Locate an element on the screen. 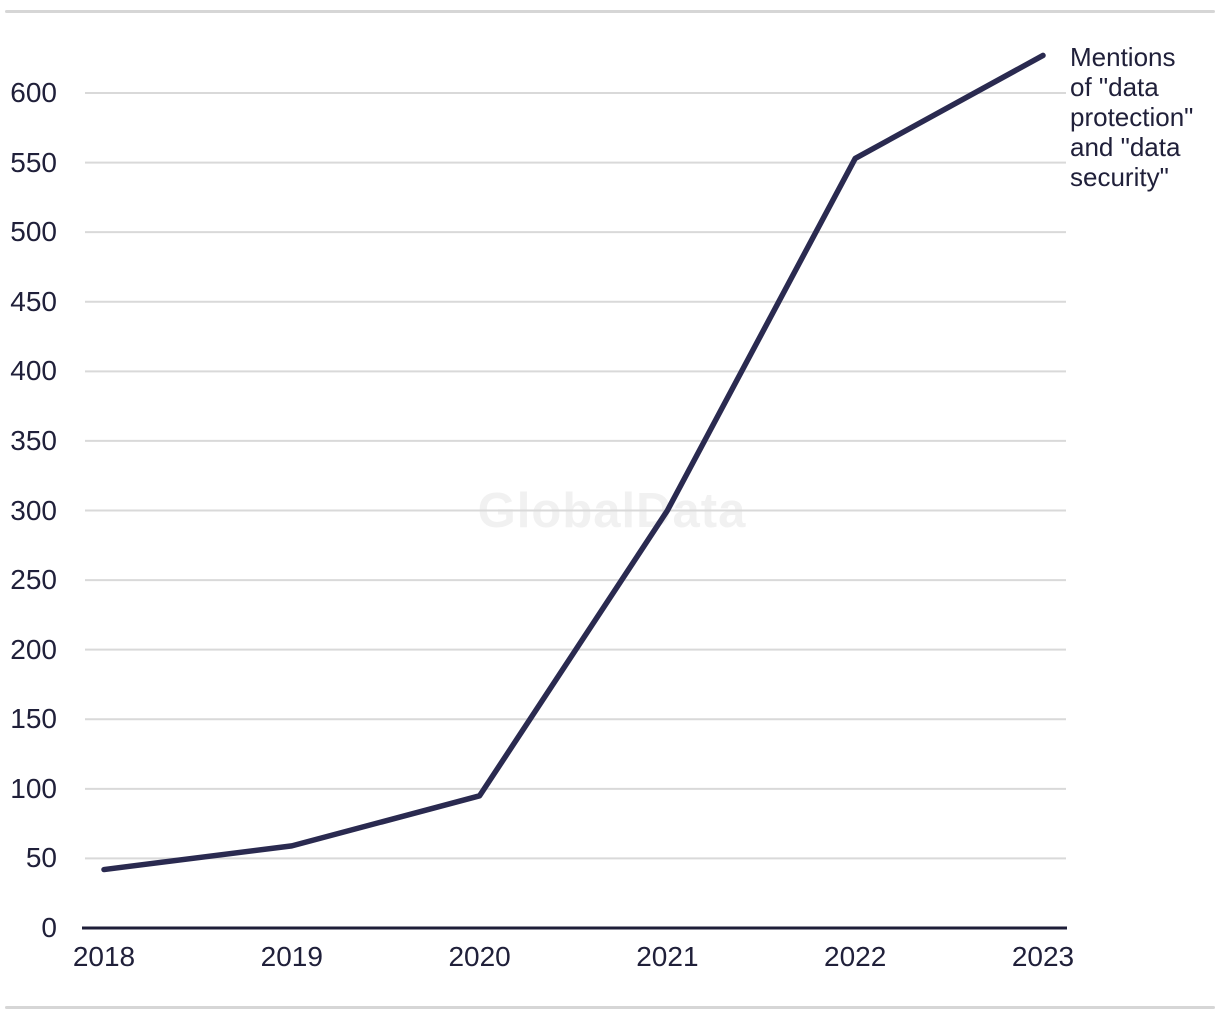  y-tick-label: 500 is located at coordinates (33, 232).